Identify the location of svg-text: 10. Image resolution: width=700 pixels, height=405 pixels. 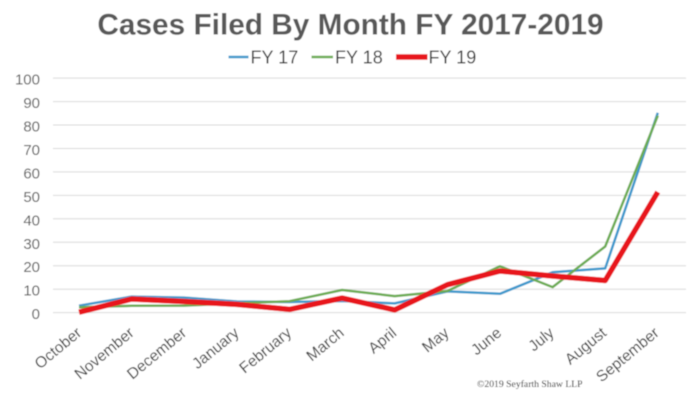
(31, 291).